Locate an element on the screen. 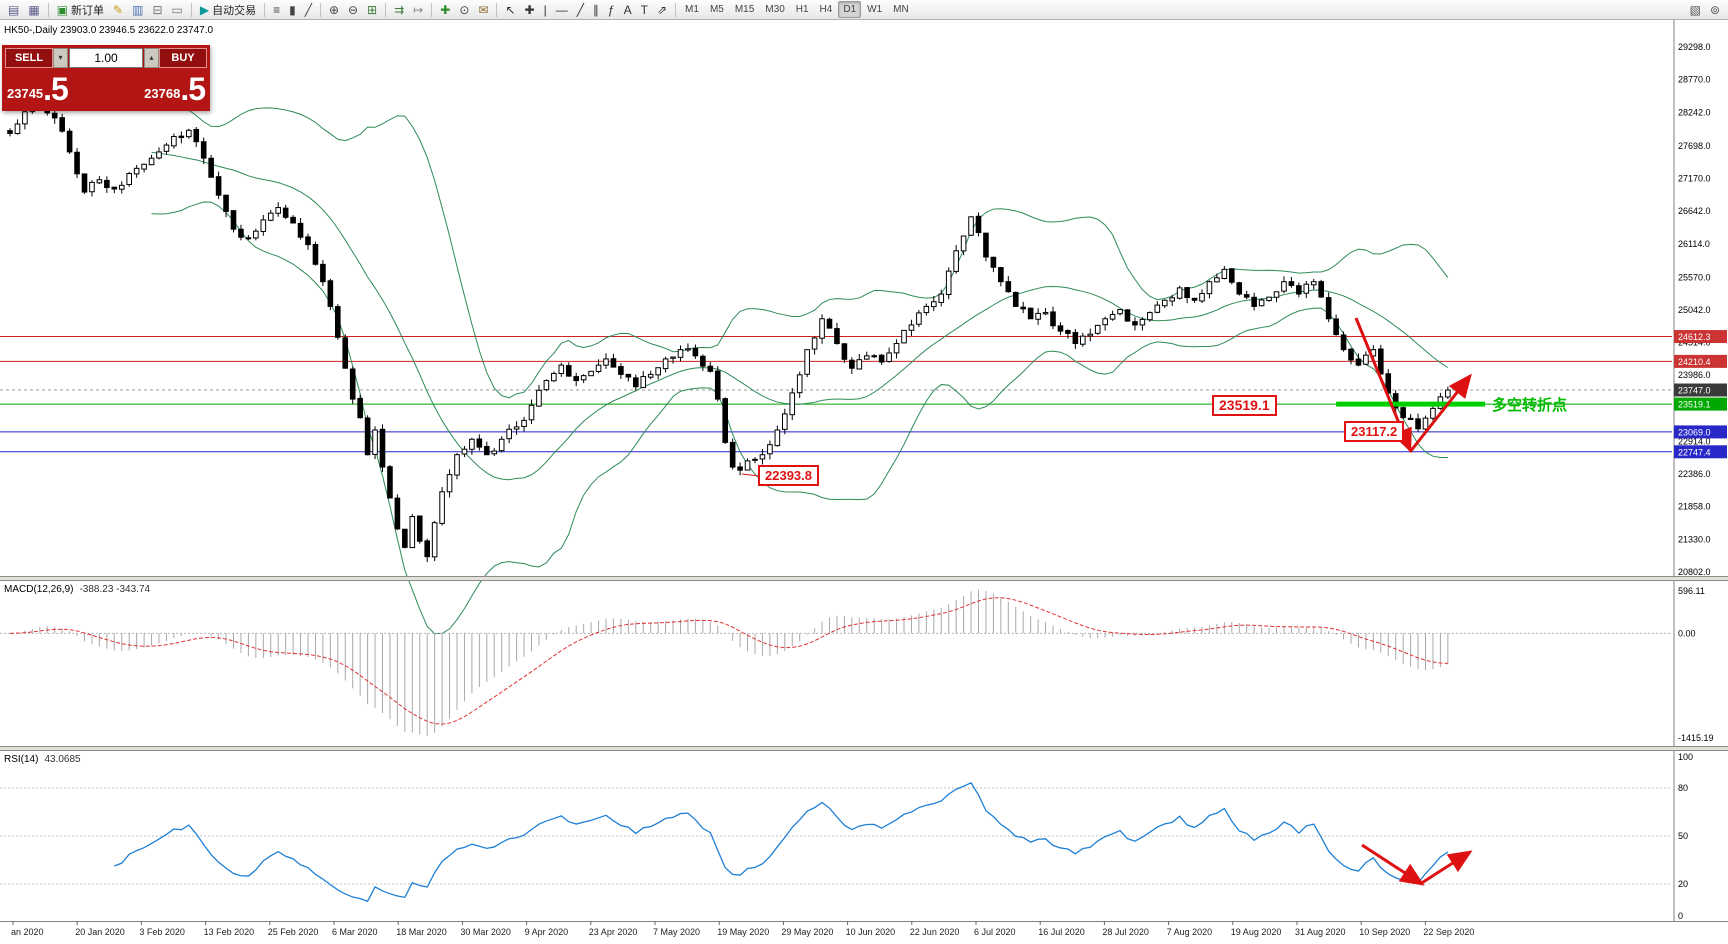  auto-scroll-button: ⇉ is located at coordinates (399, 9).